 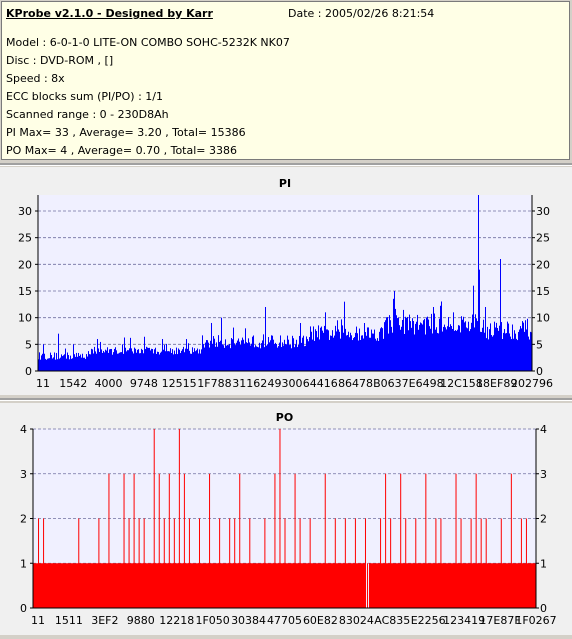 What do you see at coordinates (539, 344) in the screenshot?
I see `y-tick-label-right: 5` at bounding box center [539, 344].